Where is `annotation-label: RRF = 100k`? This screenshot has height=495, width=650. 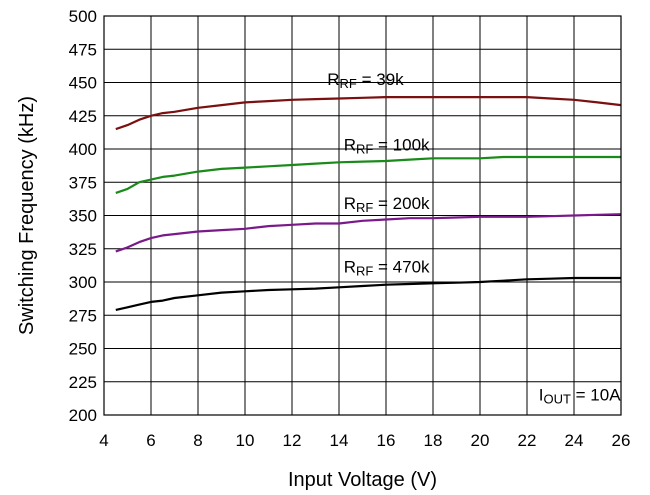 annotation-label: RRF = 100k is located at coordinates (387, 145).